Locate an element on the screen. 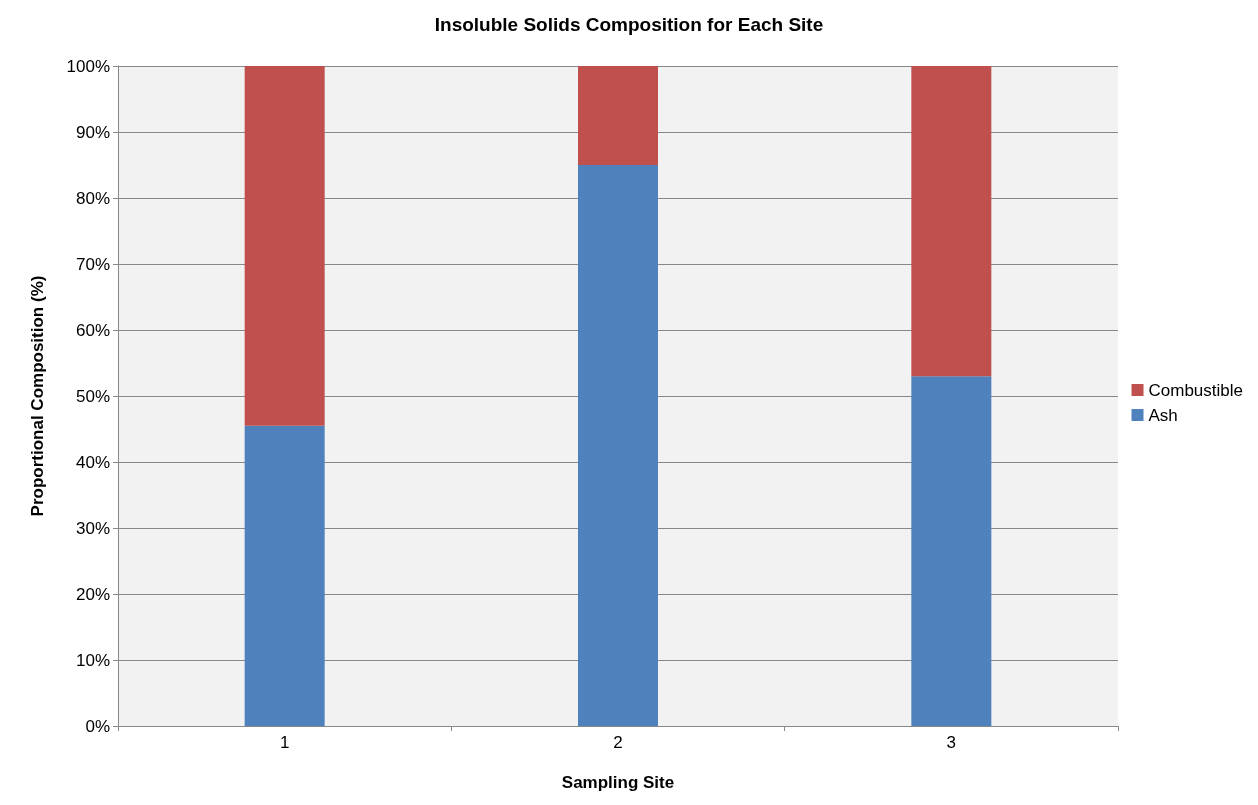 The height and width of the screenshot is (805, 1258). legend-label: Ash is located at coordinates (1163, 415).